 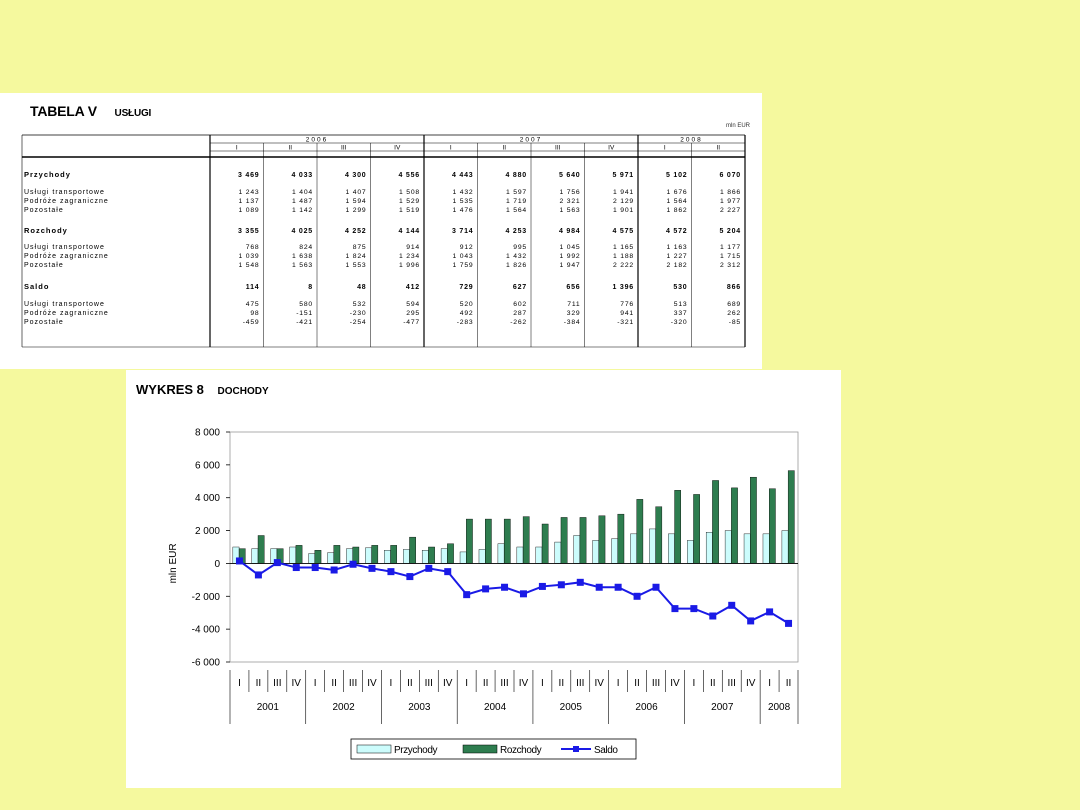 What do you see at coordinates (675, 683) in the screenshot?
I see `category-label: IV` at bounding box center [675, 683].